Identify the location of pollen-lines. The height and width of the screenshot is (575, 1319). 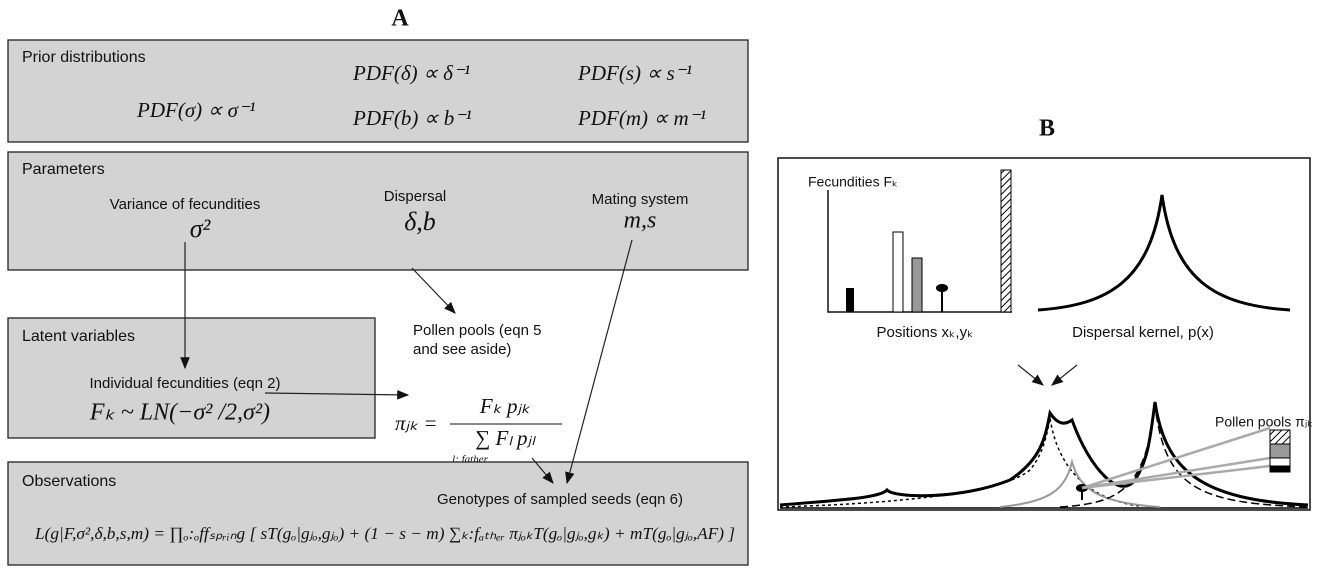
(1176, 458).